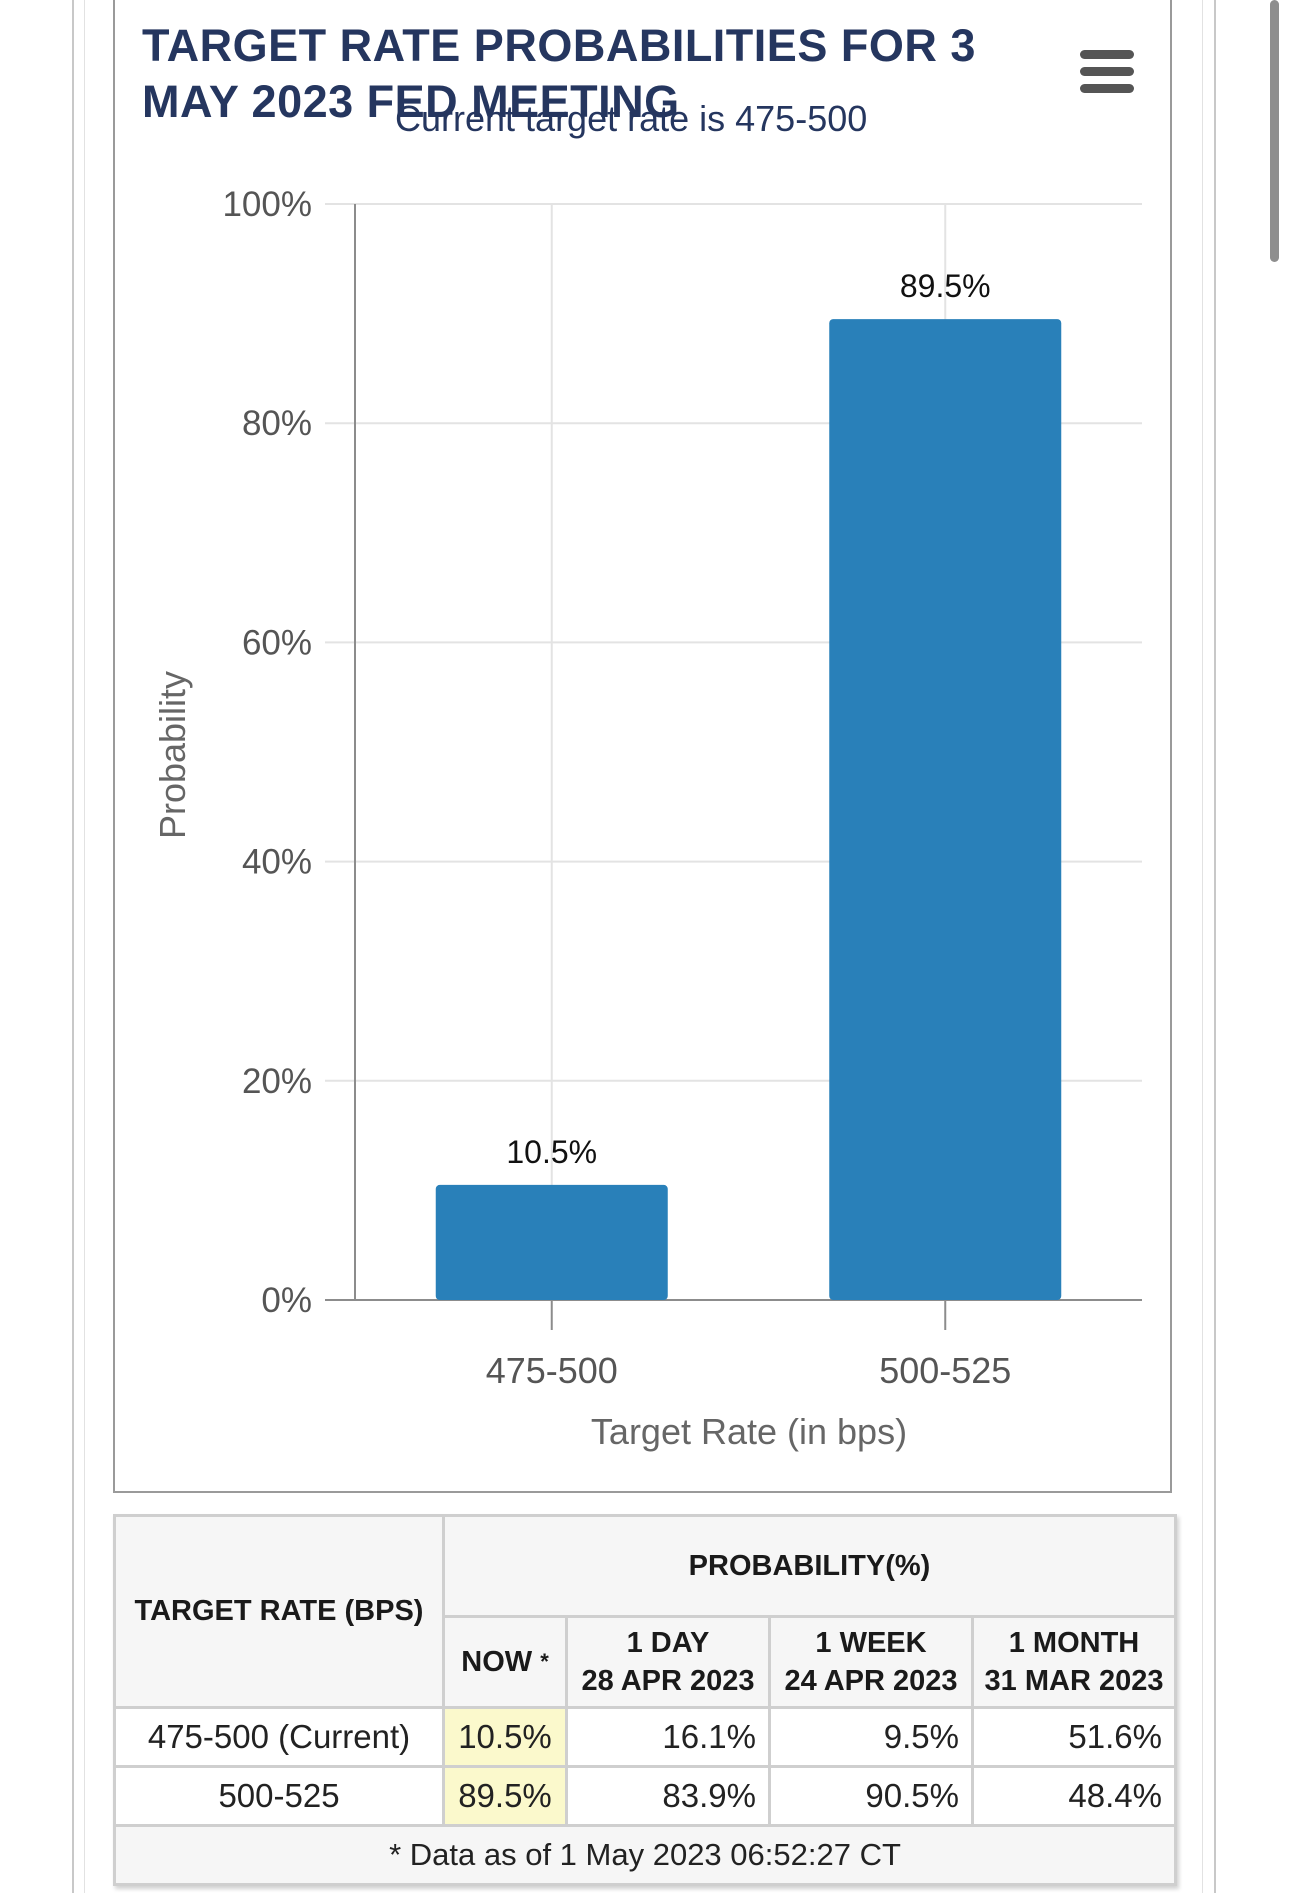  What do you see at coordinates (551, 1152) in the screenshot?
I see `data-label: 10.5%` at bounding box center [551, 1152].